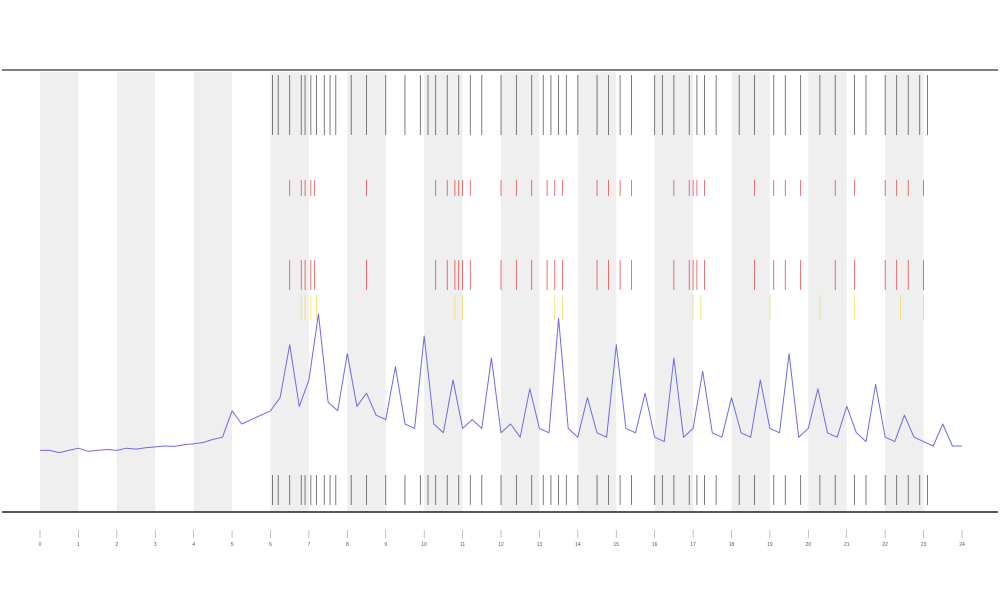 This screenshot has width=1000, height=600. What do you see at coordinates (78, 545) in the screenshot?
I see `x-tick-label: 1` at bounding box center [78, 545].